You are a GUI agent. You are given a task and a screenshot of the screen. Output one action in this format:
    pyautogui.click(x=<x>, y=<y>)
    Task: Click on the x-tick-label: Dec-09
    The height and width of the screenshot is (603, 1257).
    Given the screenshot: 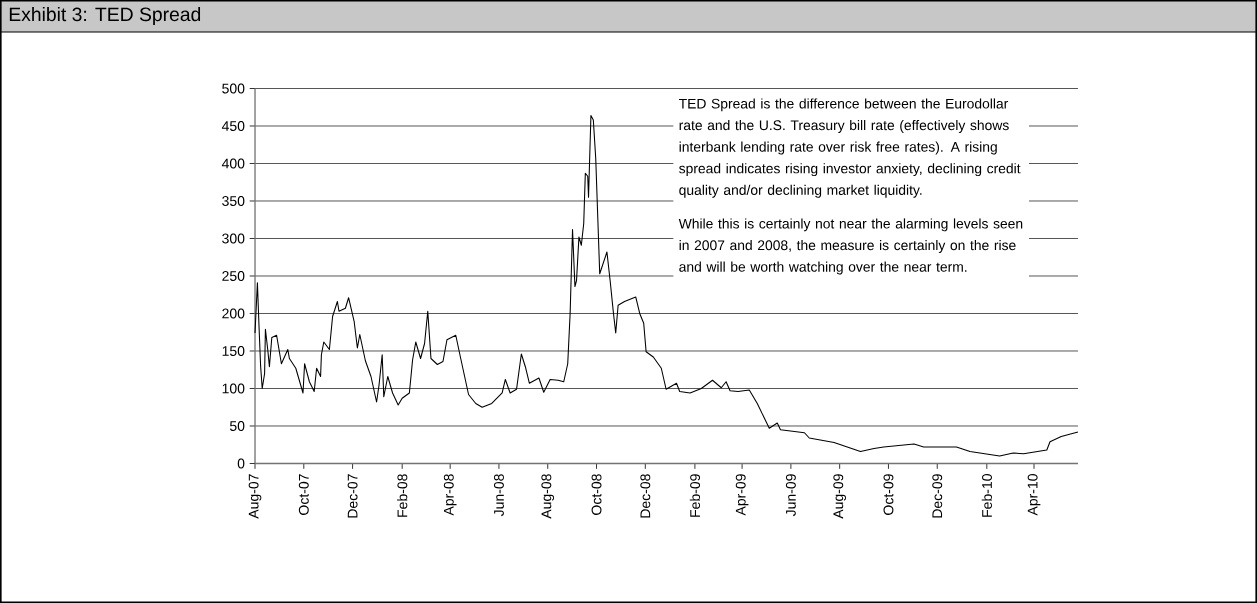 What is the action you would take?
    pyautogui.click(x=937, y=496)
    